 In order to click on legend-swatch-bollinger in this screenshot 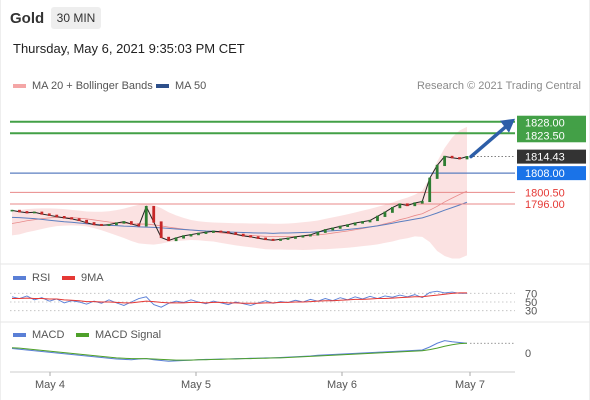, I will do `click(19, 86)`.